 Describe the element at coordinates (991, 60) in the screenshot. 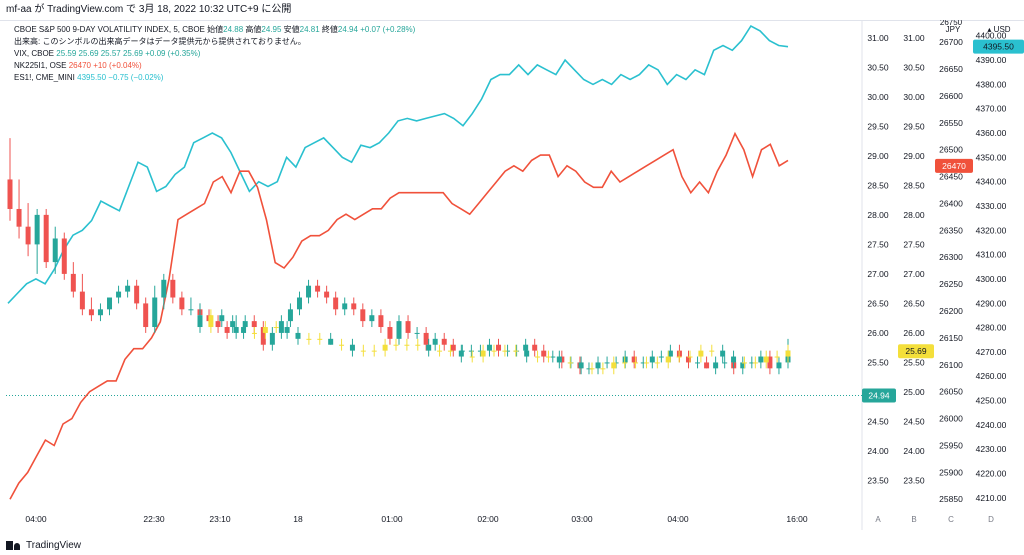

I see `axis-d-tick-label: 4390.00` at that location.